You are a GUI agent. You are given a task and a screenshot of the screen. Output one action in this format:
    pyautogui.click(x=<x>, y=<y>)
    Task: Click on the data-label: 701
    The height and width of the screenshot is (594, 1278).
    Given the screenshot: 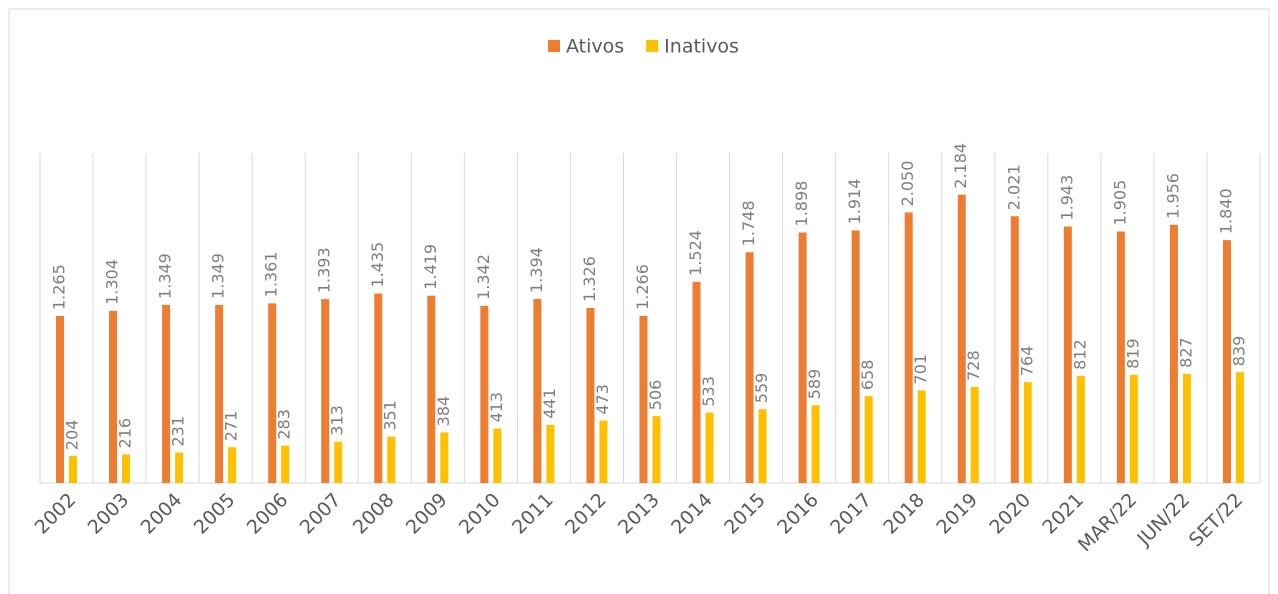 What is the action you would take?
    pyautogui.click(x=920, y=369)
    